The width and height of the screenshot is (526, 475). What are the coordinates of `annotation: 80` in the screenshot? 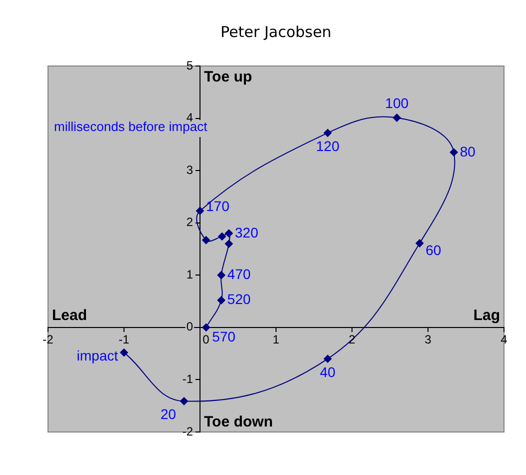 It's located at (468, 151).